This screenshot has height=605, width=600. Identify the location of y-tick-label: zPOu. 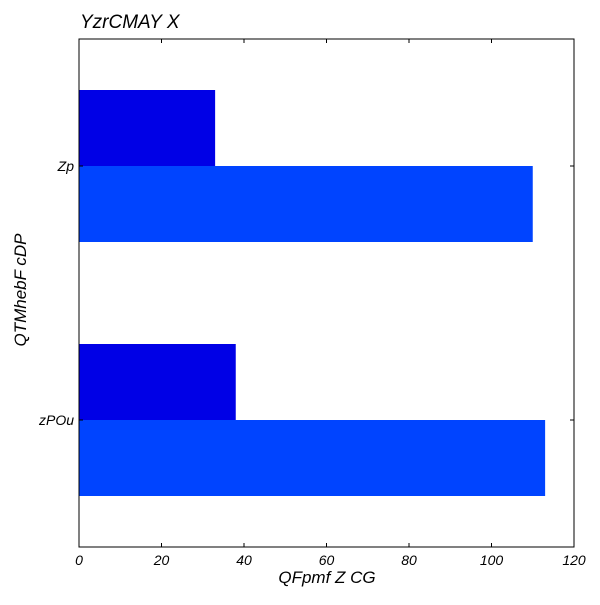
(56, 420).